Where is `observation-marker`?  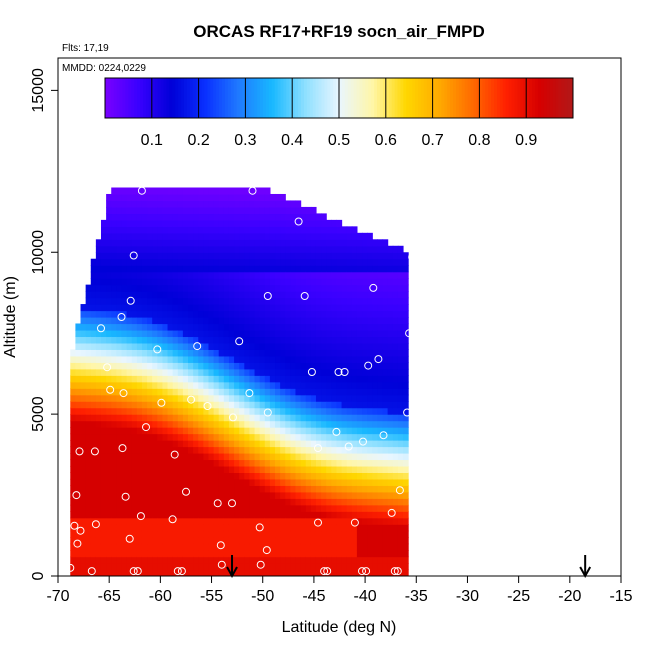
observation-marker is located at coordinates (80, 530).